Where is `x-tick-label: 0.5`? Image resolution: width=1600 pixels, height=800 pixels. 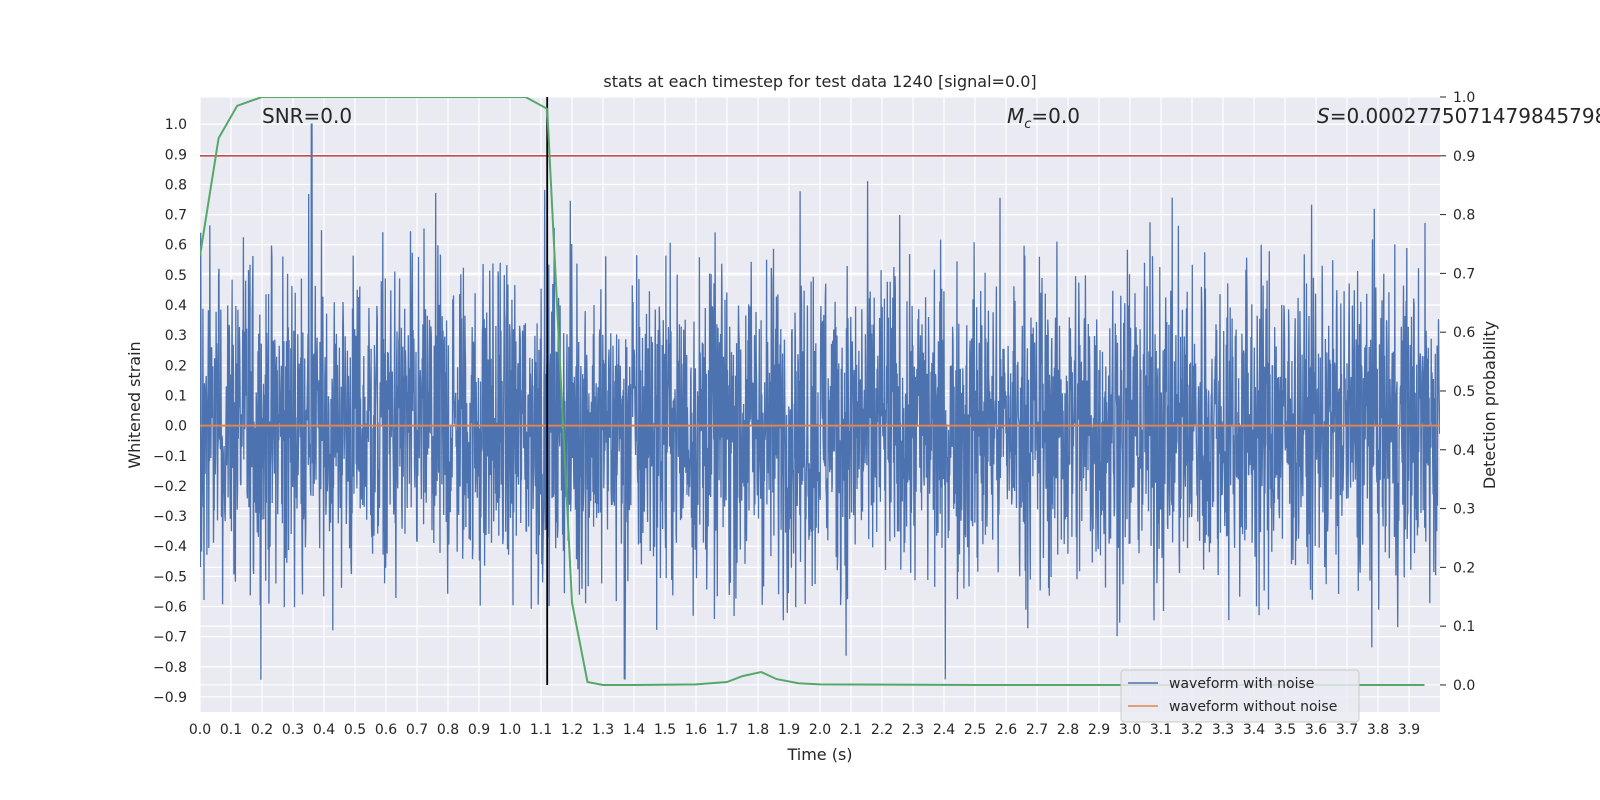 x-tick-label: 0.5 is located at coordinates (355, 730).